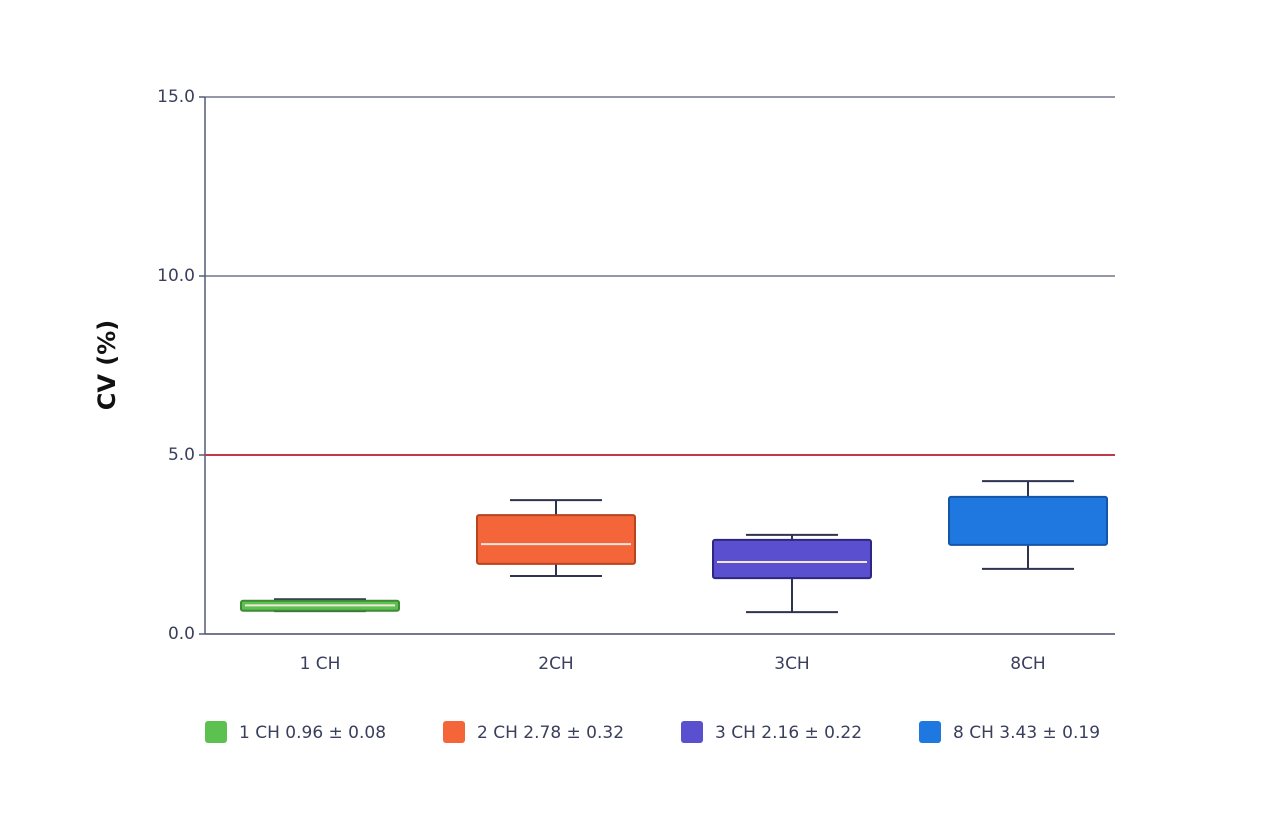  What do you see at coordinates (107, 365) in the screenshot?
I see `y-axis-label: CV (%)` at bounding box center [107, 365].